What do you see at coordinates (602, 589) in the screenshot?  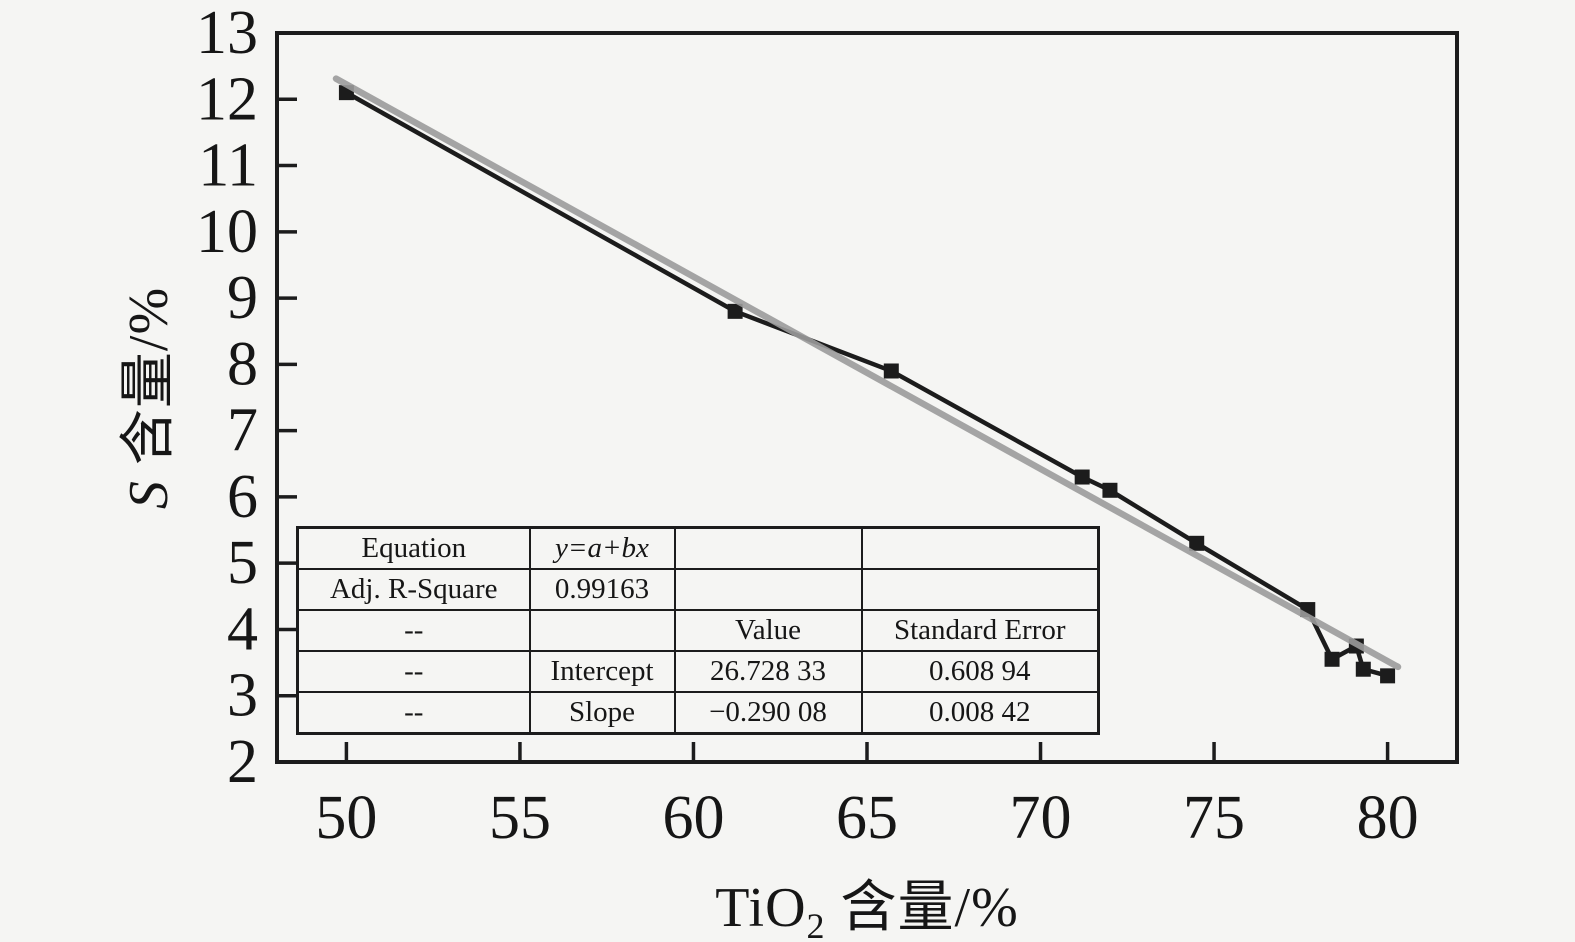 I see `stats-cell: 0.99163` at bounding box center [602, 589].